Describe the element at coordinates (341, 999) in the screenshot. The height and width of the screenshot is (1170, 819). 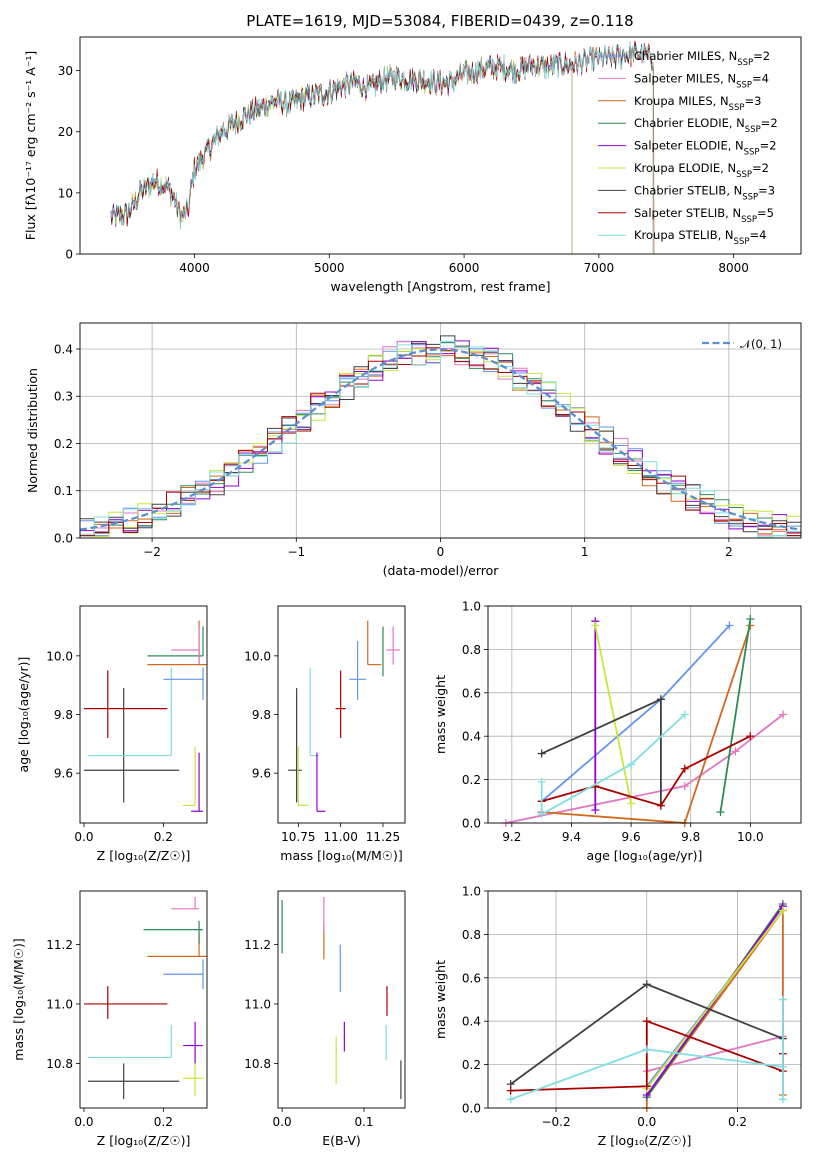
I see `mass-vs-EBV-frame` at that location.